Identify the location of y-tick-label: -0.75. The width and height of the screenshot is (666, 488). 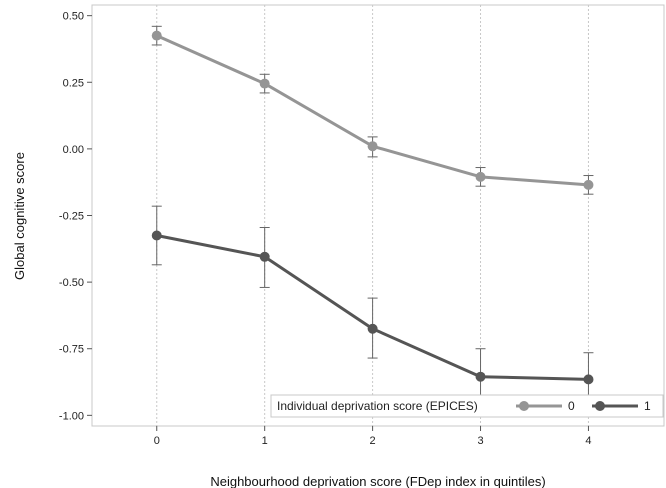
(71, 350).